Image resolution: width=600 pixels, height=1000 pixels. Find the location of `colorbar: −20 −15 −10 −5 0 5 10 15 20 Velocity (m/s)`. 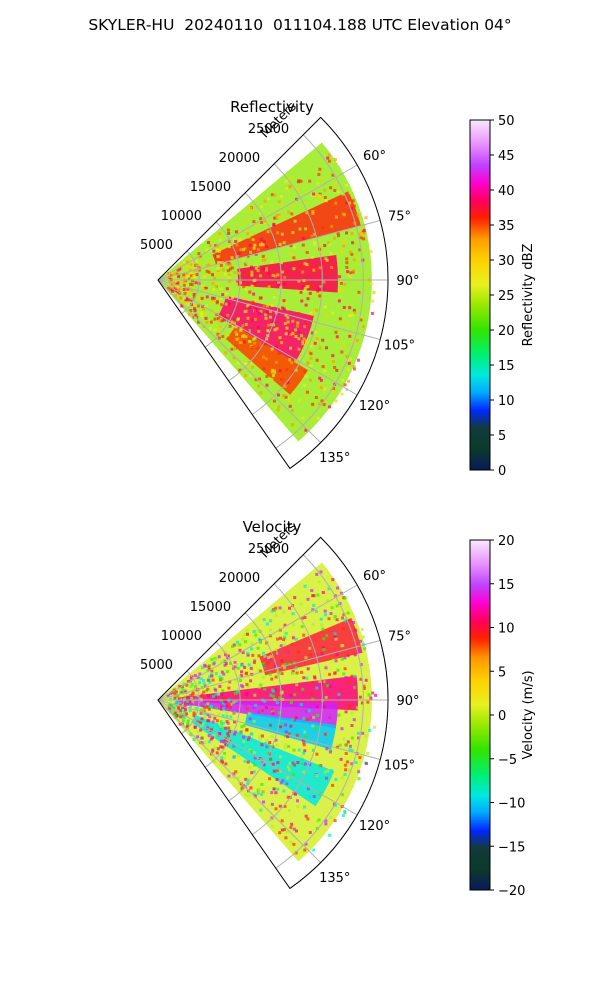

colorbar: −20 −15 −10 −5 0 5 10 15 20 Velocity (m/s) is located at coordinates (502, 716).